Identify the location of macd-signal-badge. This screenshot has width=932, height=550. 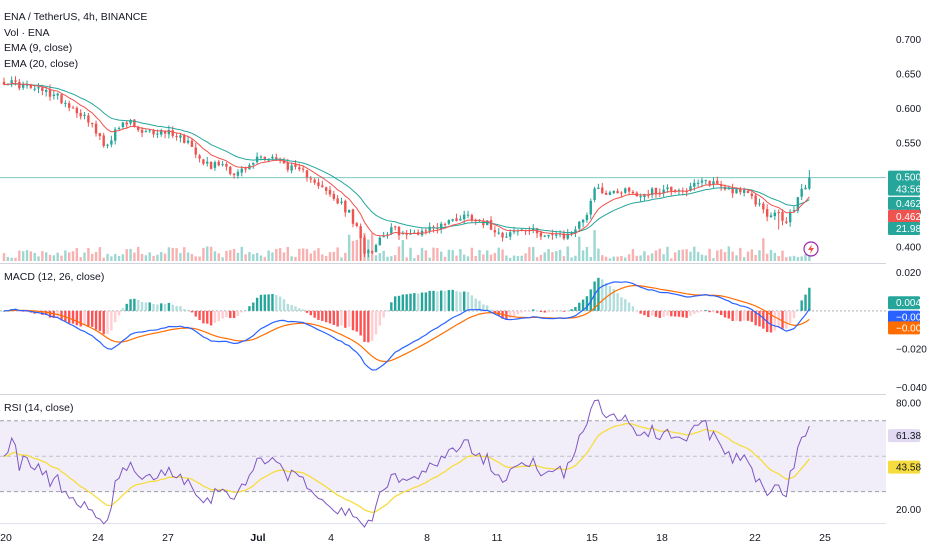
(904, 328).